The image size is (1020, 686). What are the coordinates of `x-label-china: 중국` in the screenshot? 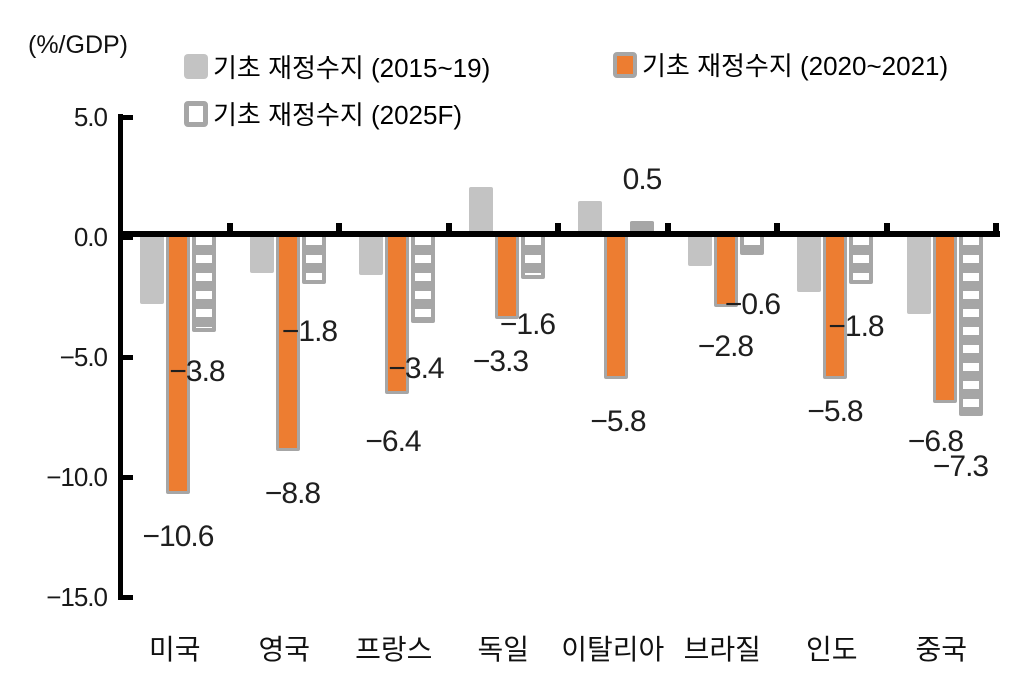 It's located at (941, 649).